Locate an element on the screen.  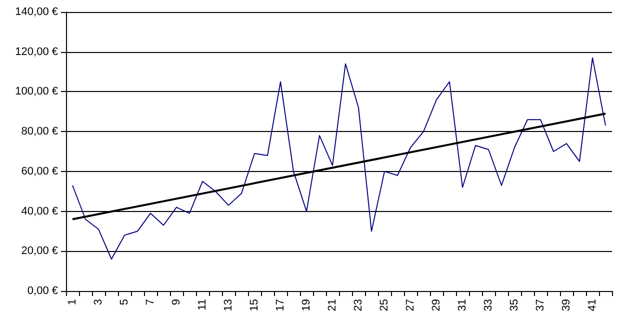
x-tick-label: 41 is located at coordinates (592, 305).